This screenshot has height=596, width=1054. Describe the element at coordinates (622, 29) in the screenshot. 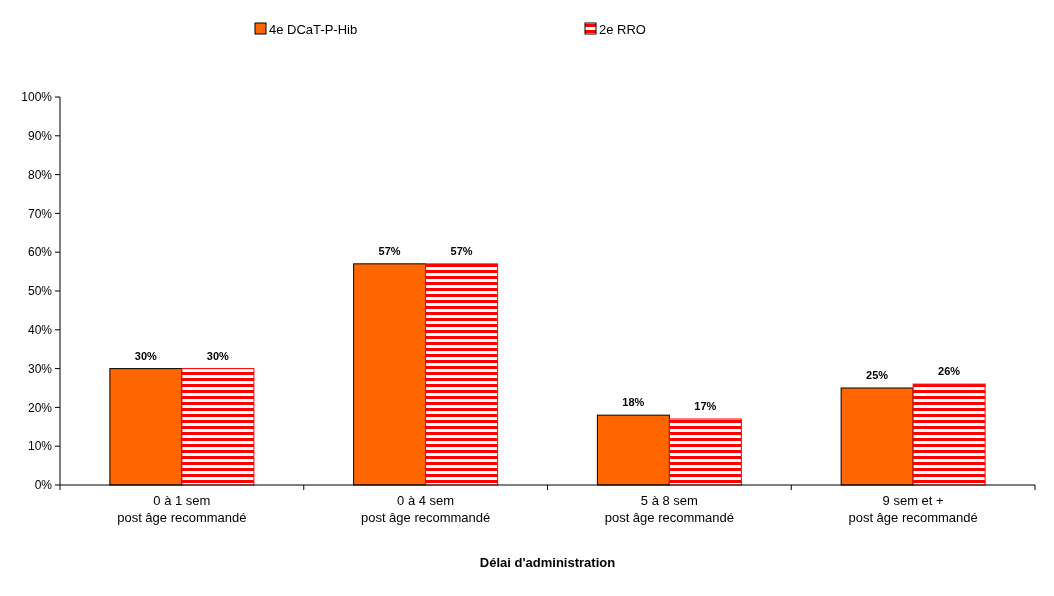

I see `legend-label: 2e RRO` at that location.